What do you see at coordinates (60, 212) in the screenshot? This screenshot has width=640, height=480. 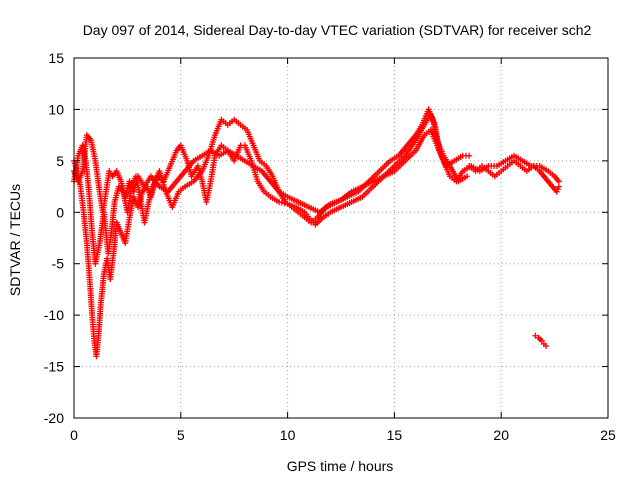 I see `y-tick-label: 0` at bounding box center [60, 212].